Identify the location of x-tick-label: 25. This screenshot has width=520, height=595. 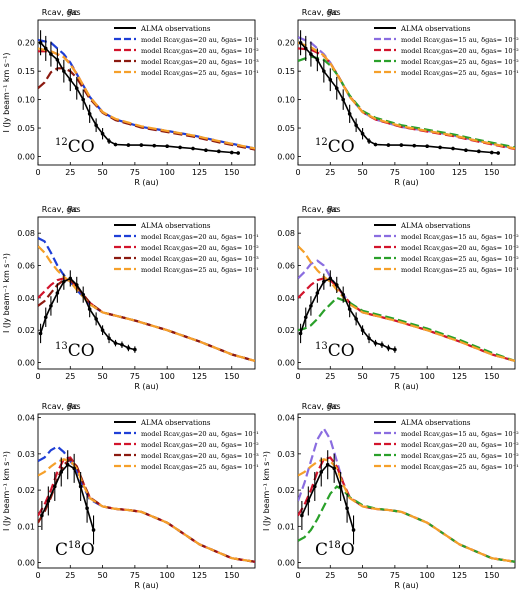
(70, 575).